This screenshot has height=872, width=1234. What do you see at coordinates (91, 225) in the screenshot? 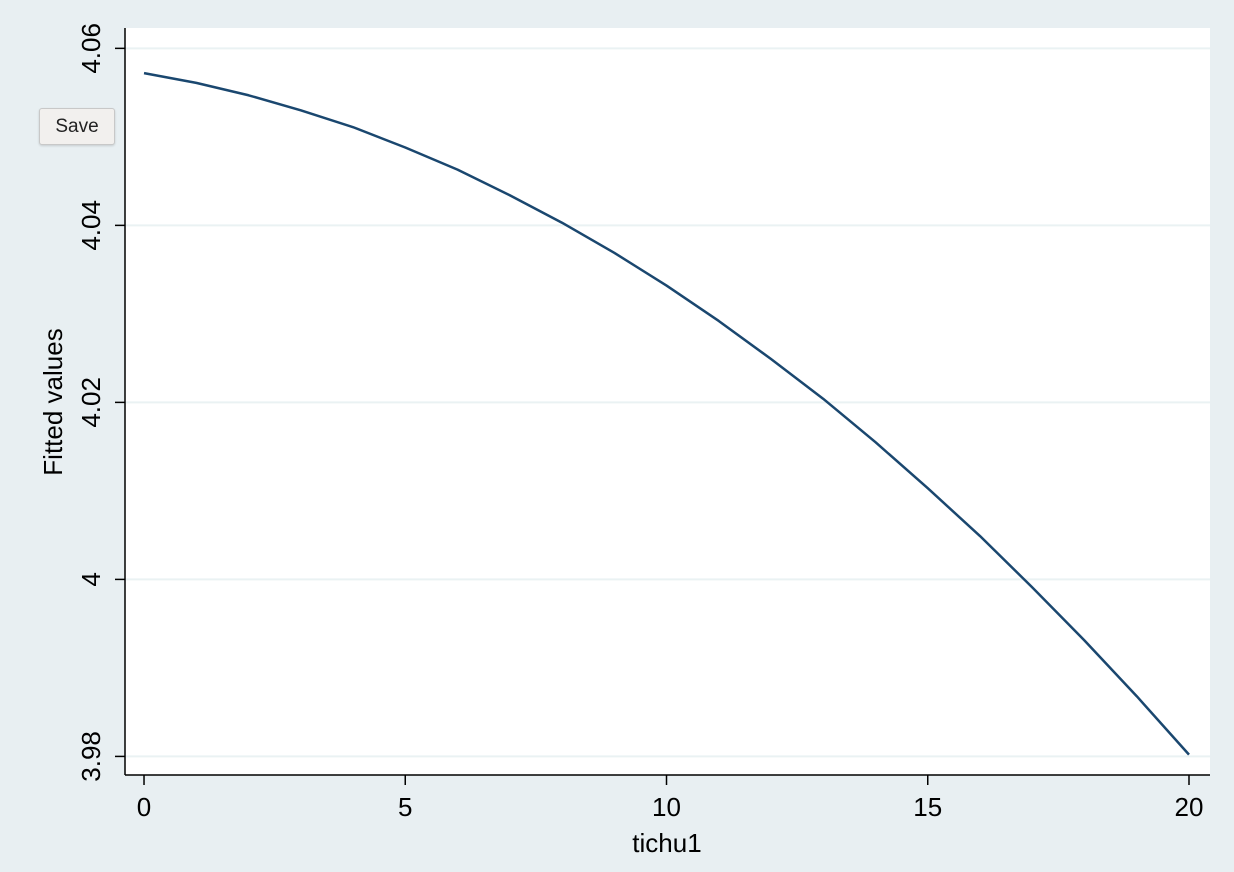
I see `y-tick-label: 4.04` at bounding box center [91, 225].